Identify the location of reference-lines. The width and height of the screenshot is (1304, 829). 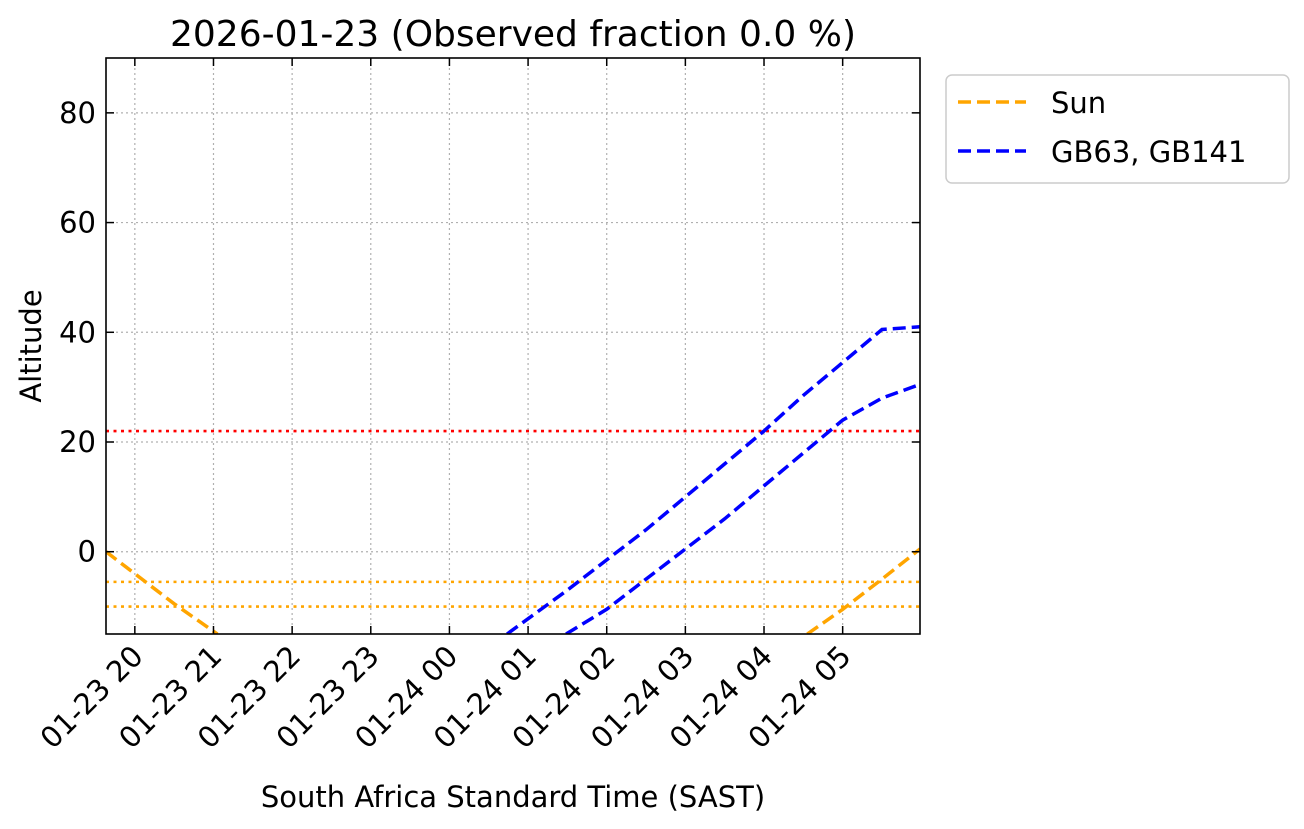
(513, 518).